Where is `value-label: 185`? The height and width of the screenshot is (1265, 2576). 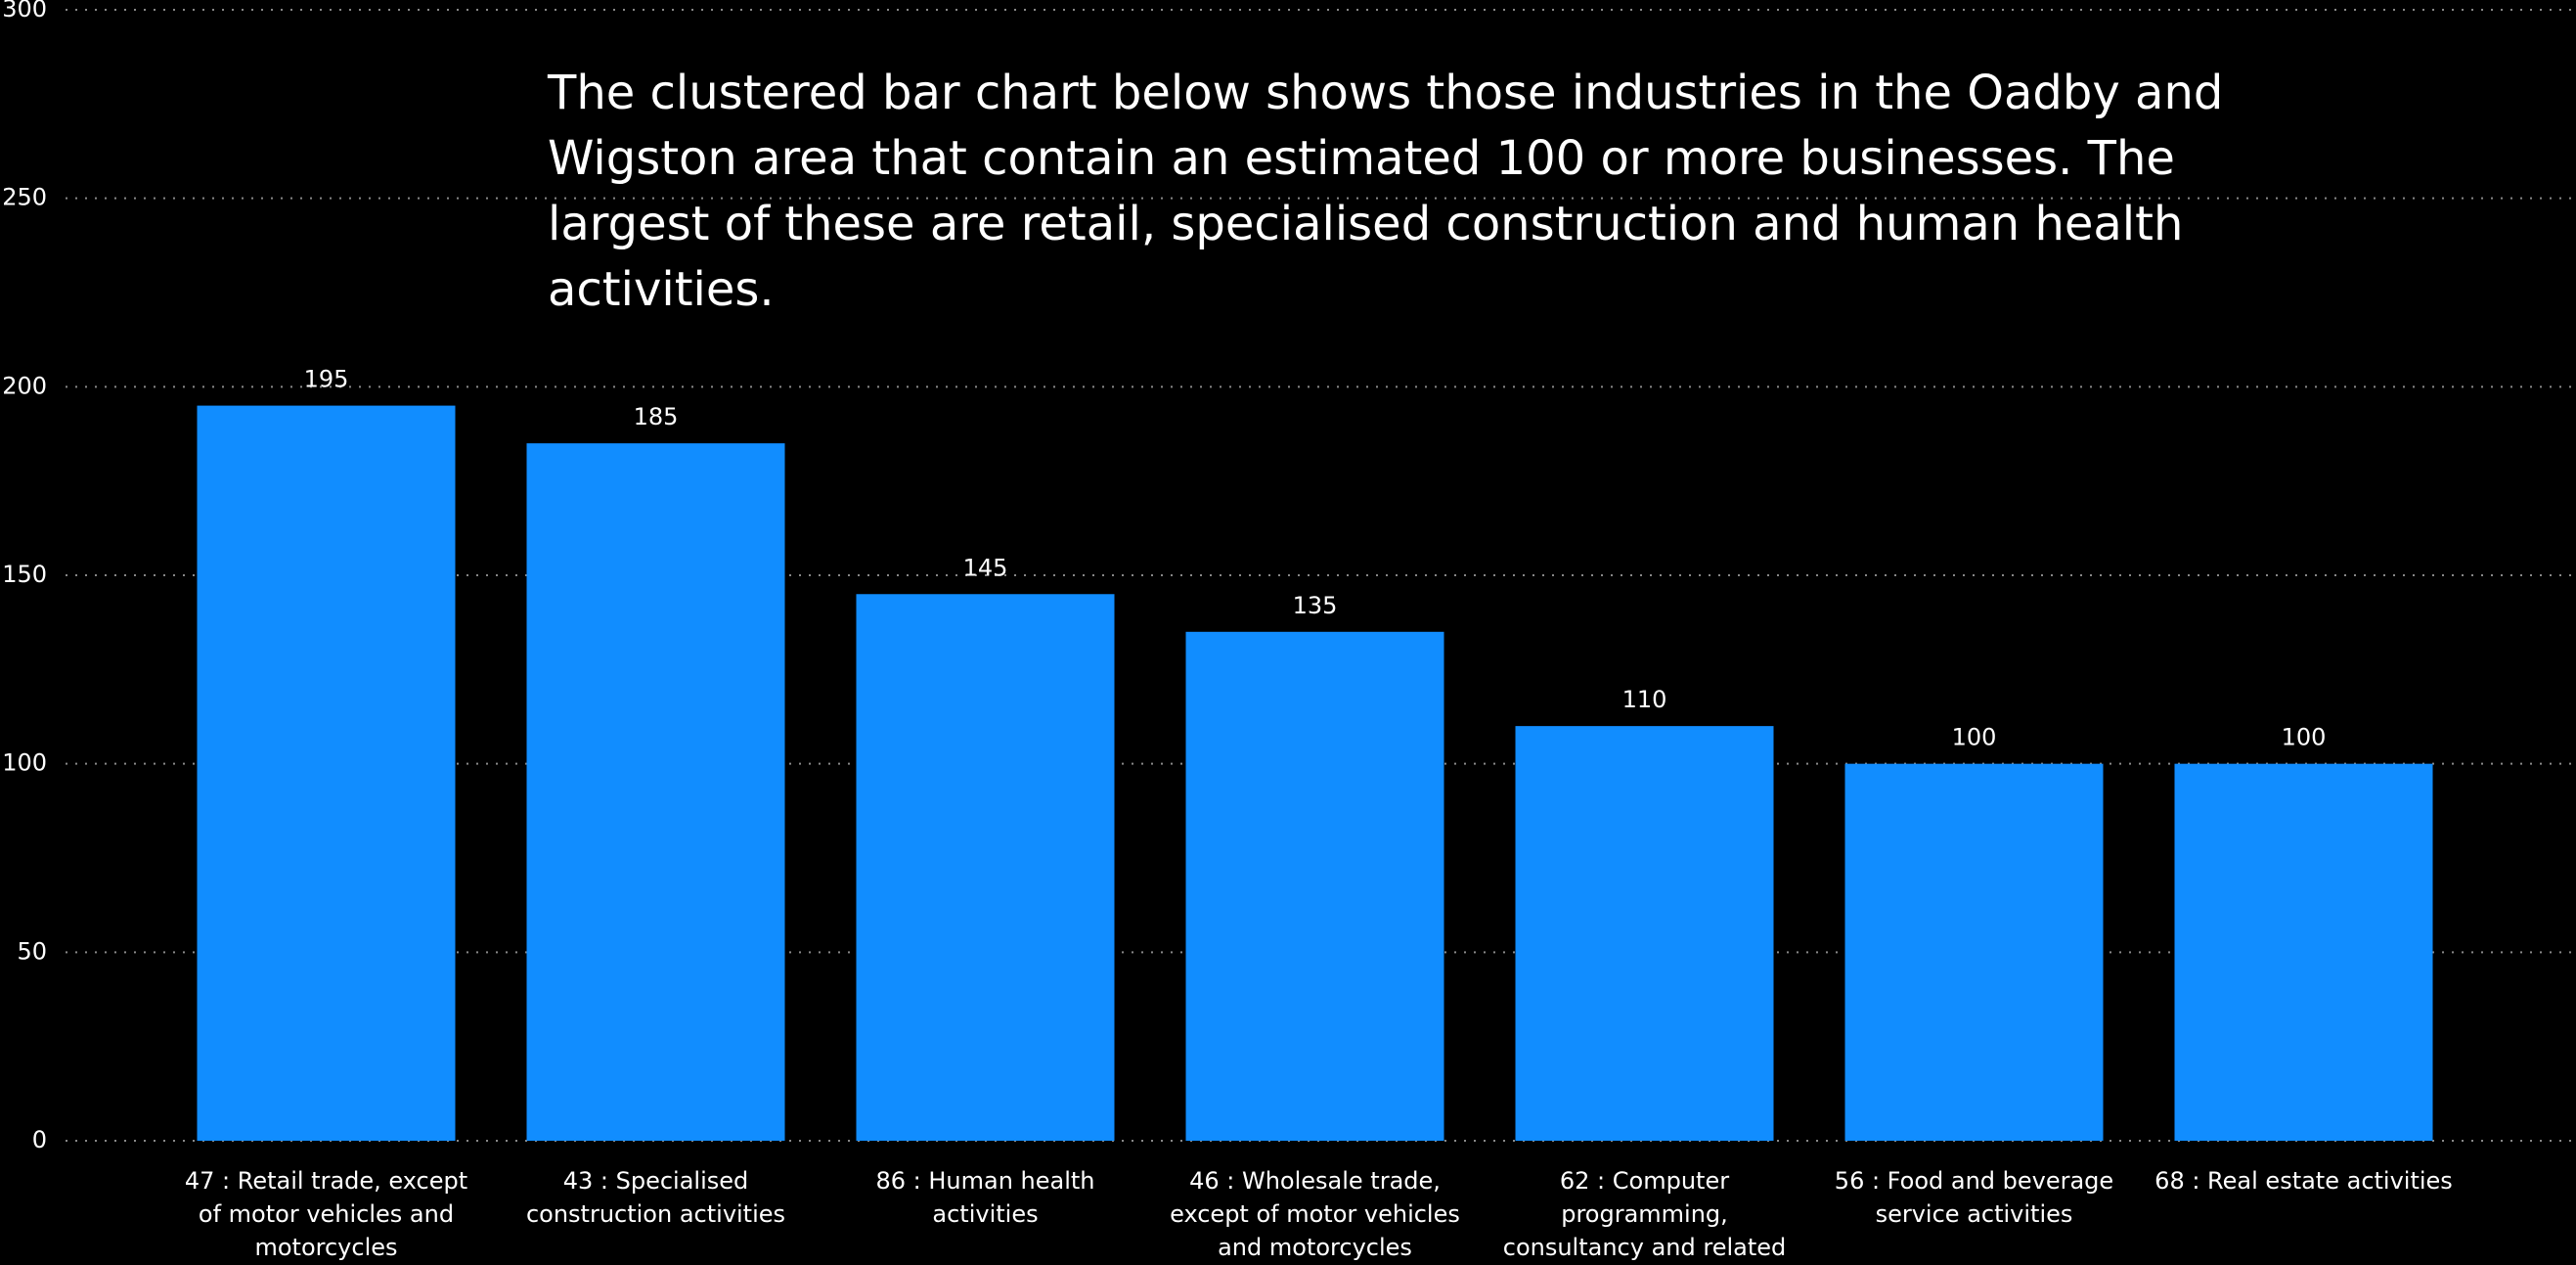
value-label: 185 is located at coordinates (656, 416).